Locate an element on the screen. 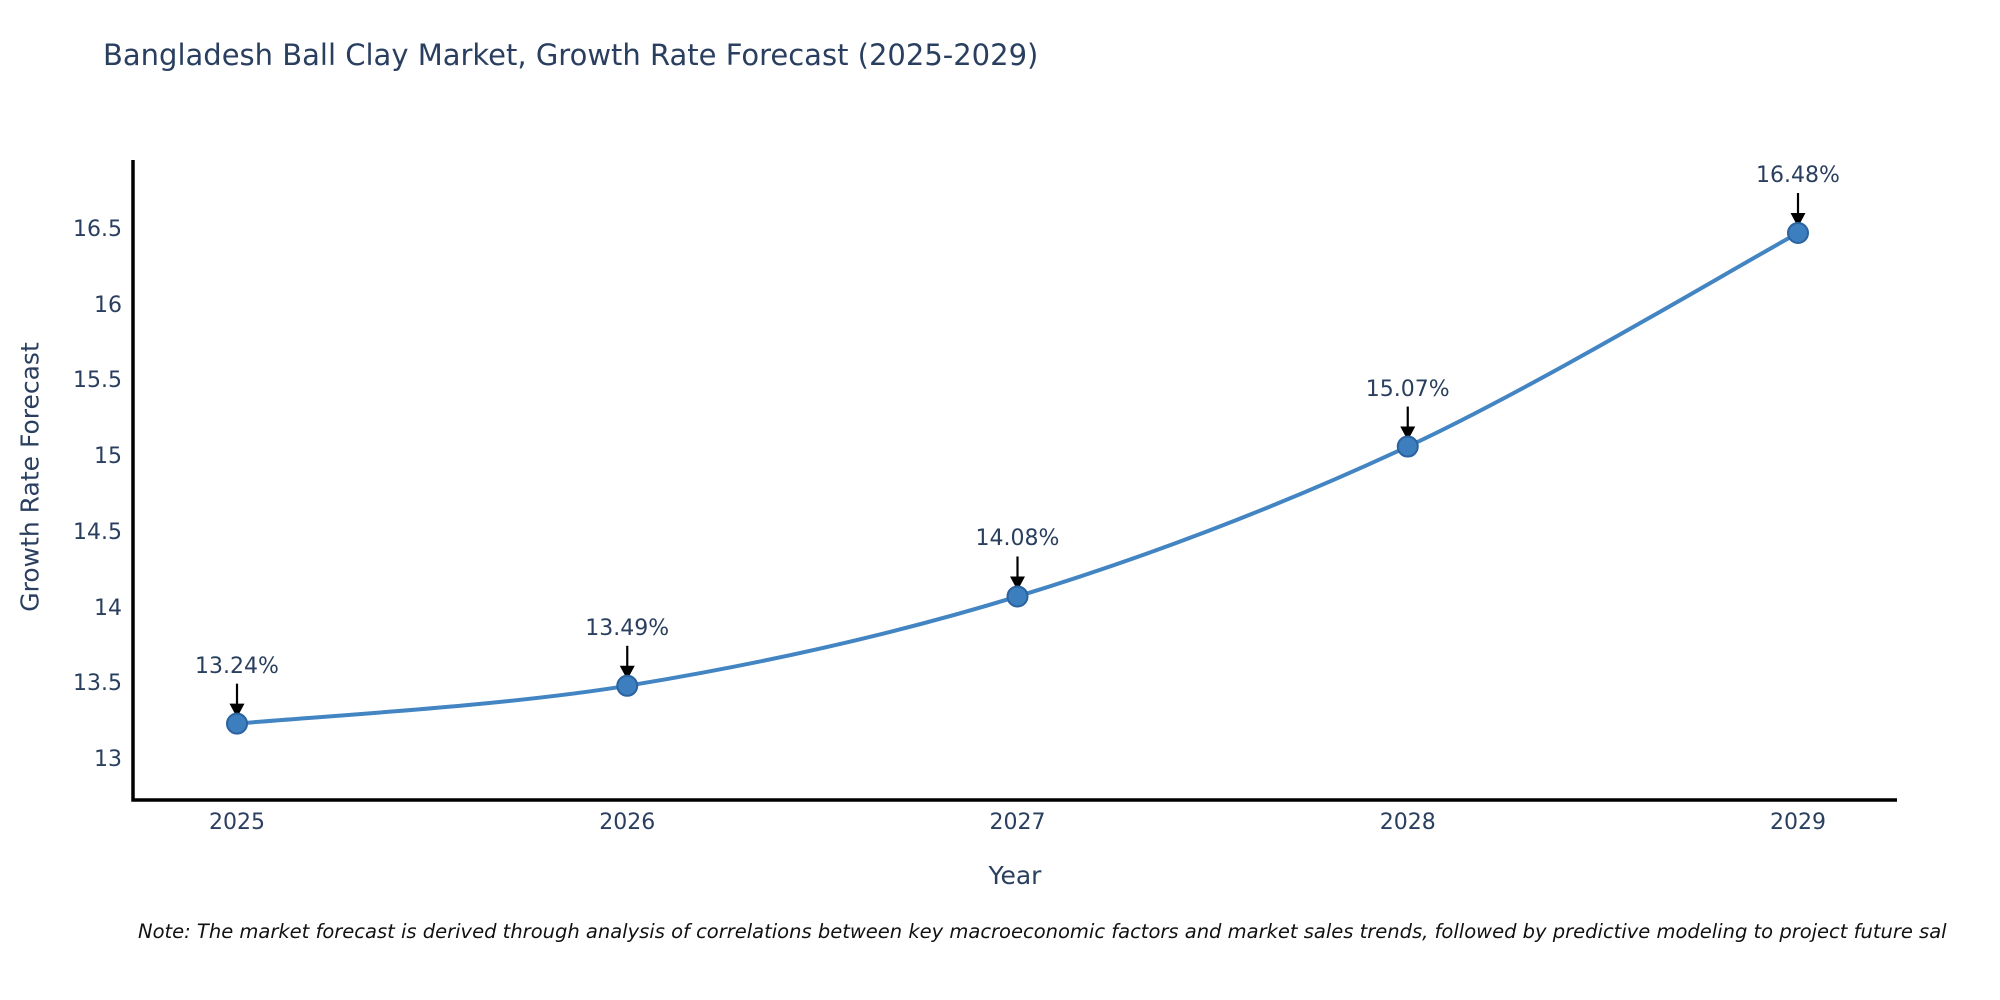 This screenshot has width=2000, height=1000. y-tick-label: 15 is located at coordinates (108, 457).